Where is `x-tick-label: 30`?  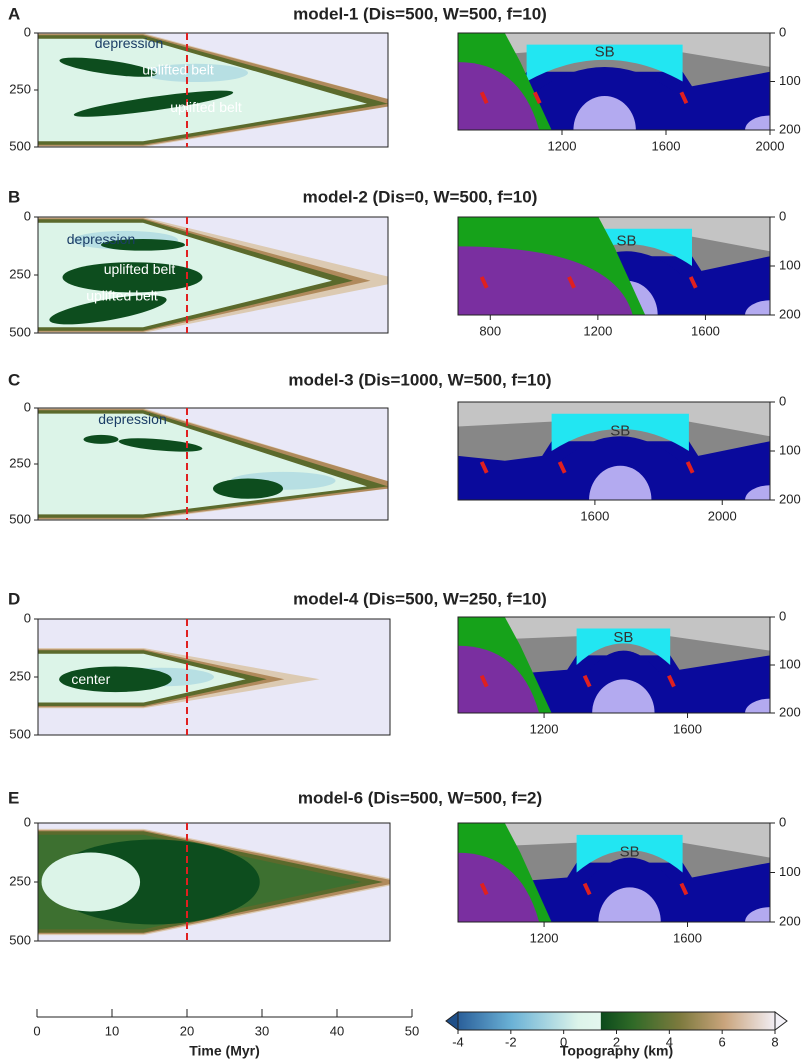 x-tick-label: 30 is located at coordinates (262, 1030).